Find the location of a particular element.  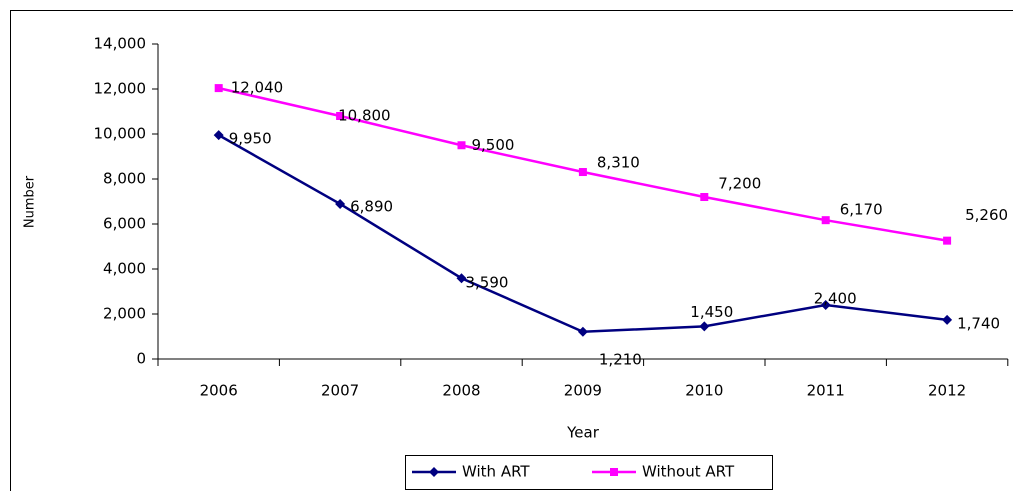

data-label: 1,210 is located at coordinates (620, 359).